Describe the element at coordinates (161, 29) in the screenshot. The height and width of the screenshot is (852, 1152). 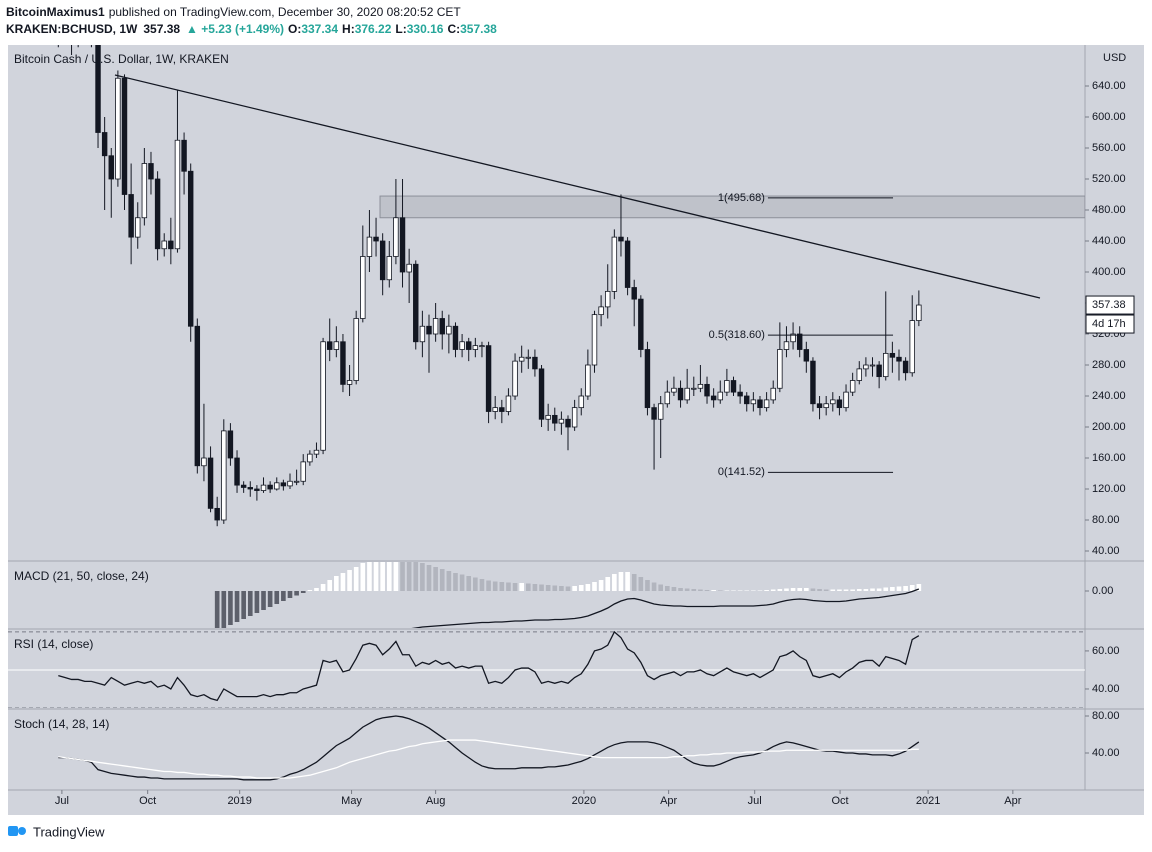
I see `last-price: 357.38` at that location.